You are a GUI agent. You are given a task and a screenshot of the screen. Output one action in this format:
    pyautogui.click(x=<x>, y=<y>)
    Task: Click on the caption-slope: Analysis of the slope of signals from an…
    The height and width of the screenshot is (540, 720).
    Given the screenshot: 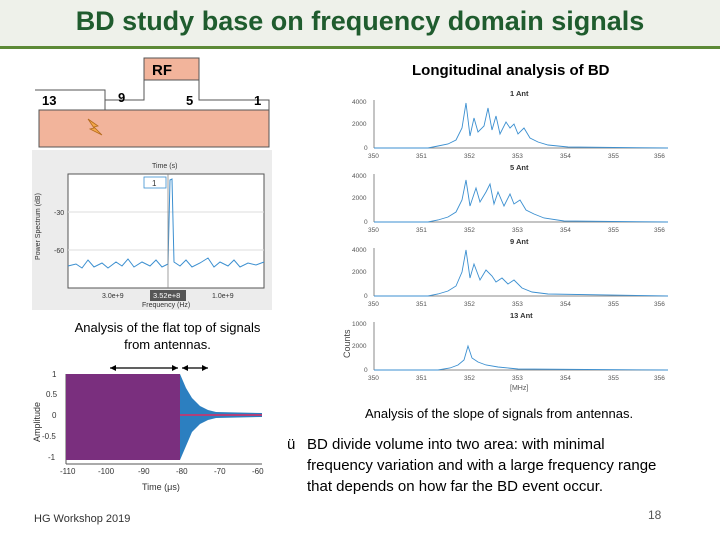 What is the action you would take?
    pyautogui.click(x=499, y=413)
    